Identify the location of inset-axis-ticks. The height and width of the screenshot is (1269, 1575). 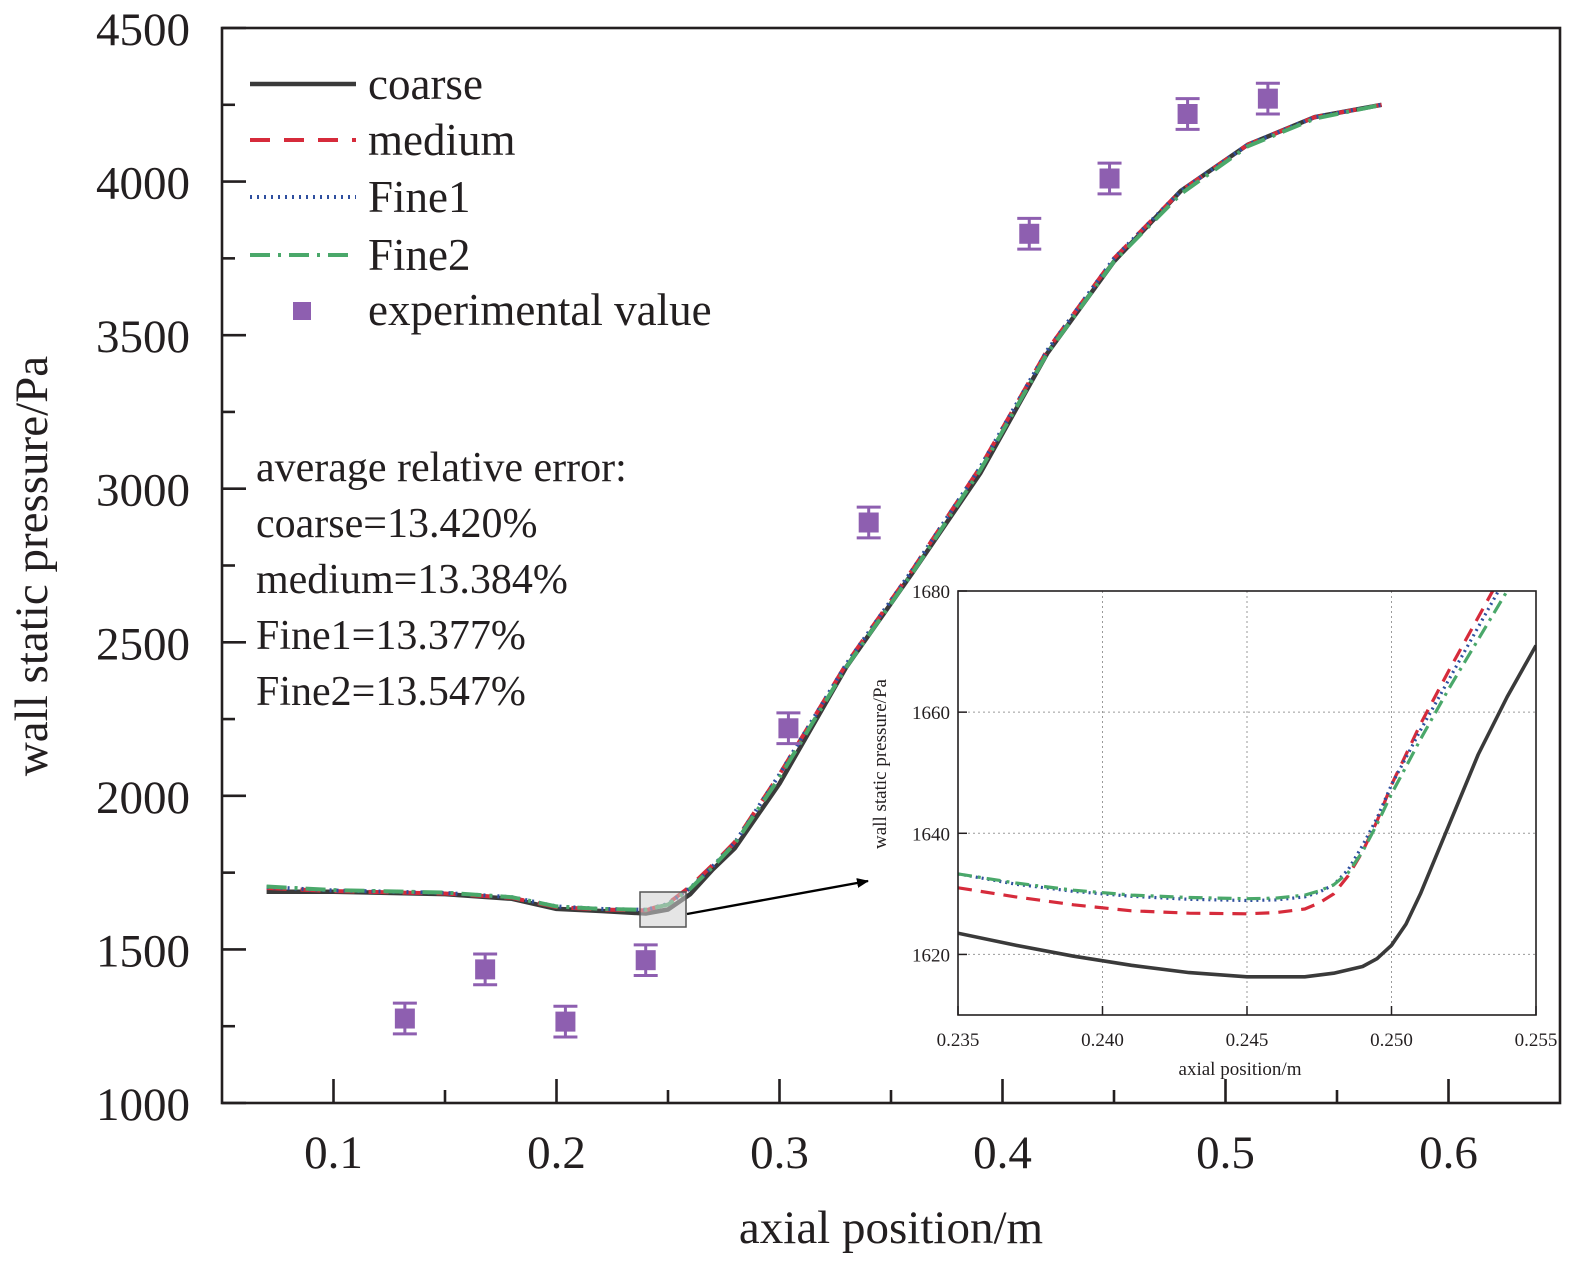
(1247, 802).